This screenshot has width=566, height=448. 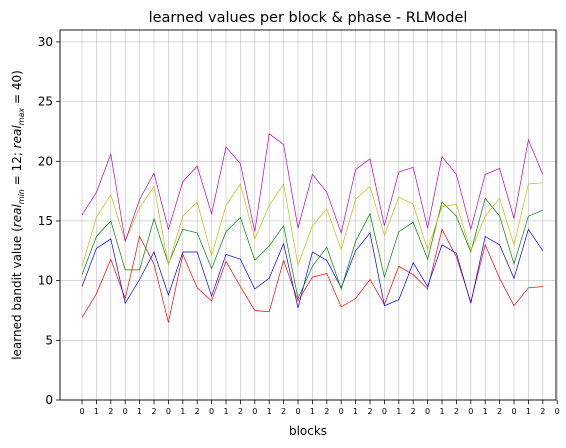 What do you see at coordinates (308, 431) in the screenshot?
I see `x-axis-label: blocks` at bounding box center [308, 431].